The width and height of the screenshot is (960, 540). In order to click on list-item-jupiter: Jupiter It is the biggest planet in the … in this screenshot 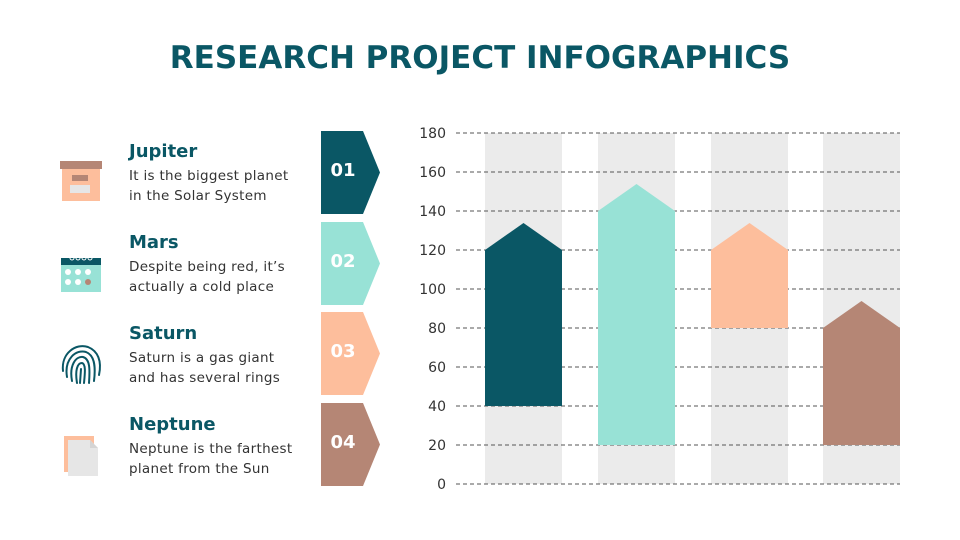, I will do `click(160, 186)`.